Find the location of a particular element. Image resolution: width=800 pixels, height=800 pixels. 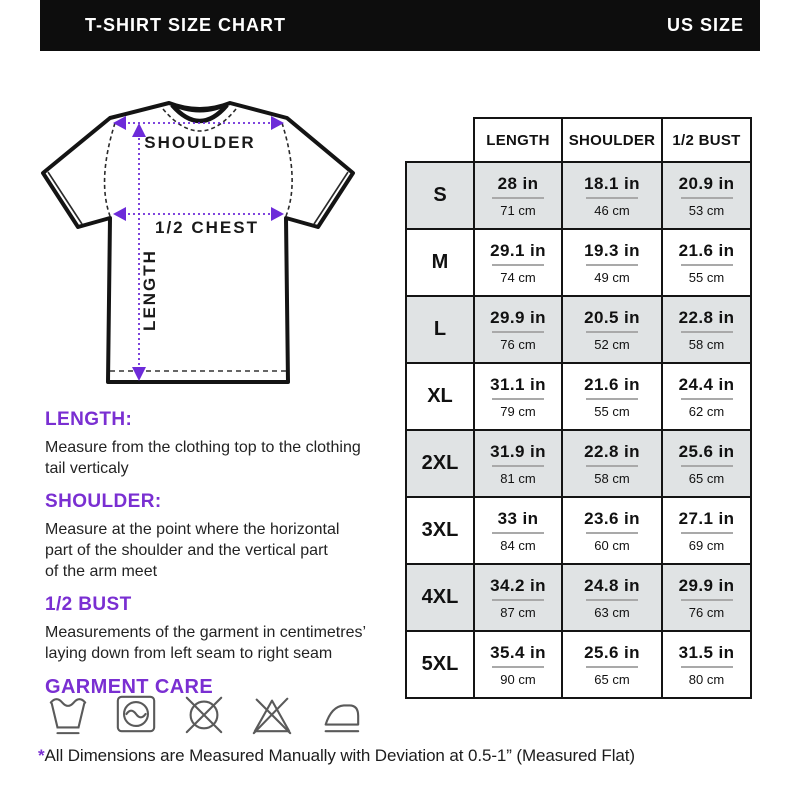

shoulder-heading: SHOULDER: is located at coordinates (103, 501).